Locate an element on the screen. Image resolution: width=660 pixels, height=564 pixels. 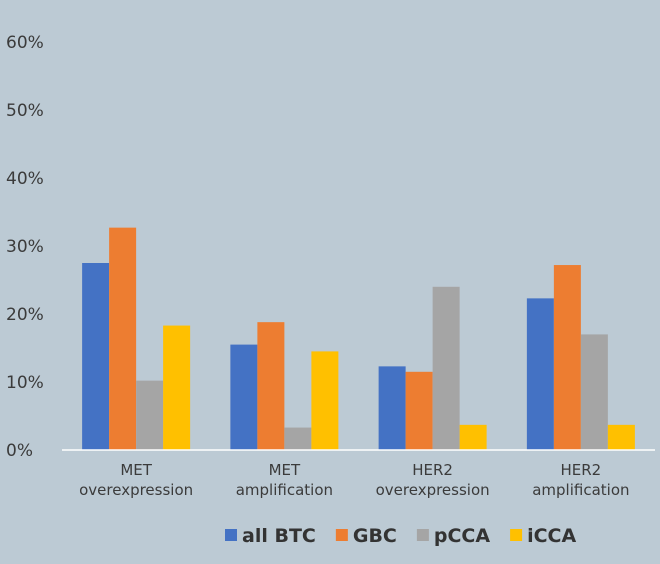
y-tick-label: 50% is located at coordinates (25, 111).